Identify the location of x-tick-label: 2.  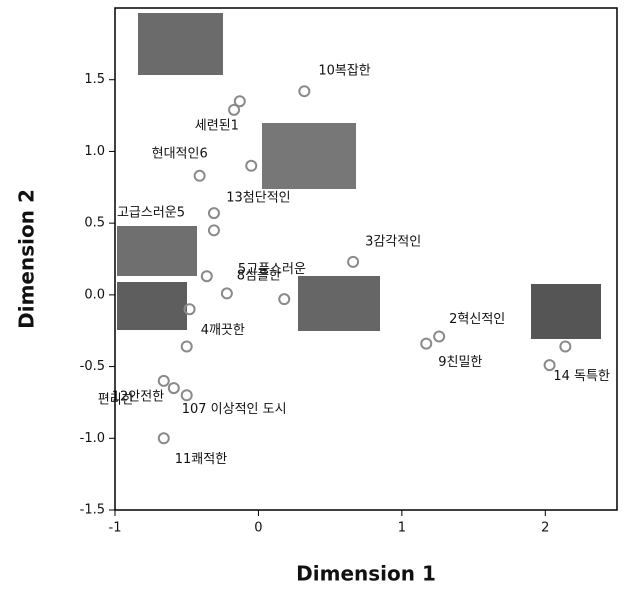
(545, 528).